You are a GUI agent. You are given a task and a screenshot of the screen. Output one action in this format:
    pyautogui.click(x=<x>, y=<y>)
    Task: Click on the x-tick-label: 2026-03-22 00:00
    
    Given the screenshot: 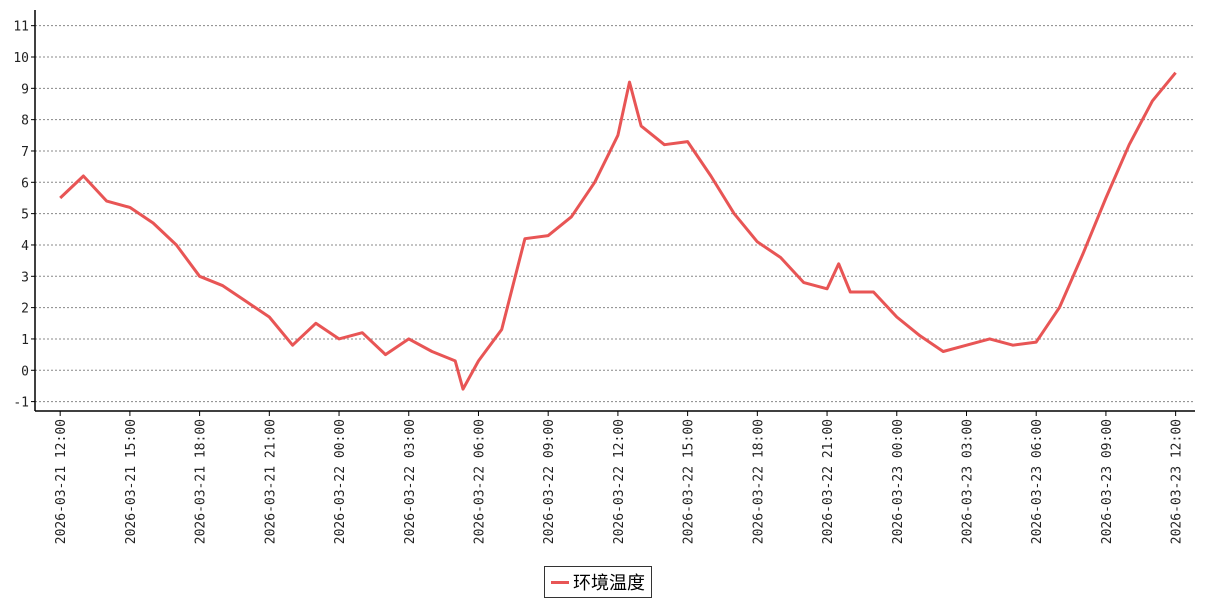 What is the action you would take?
    pyautogui.click(x=340, y=481)
    